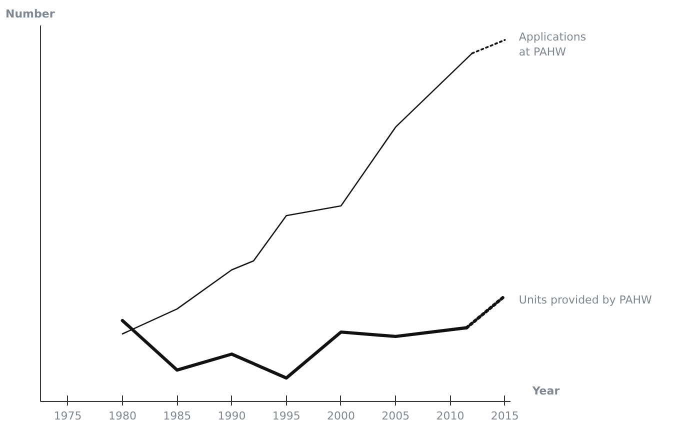 This screenshot has width=687, height=431. I want to click on x-tick-label: 1980, so click(122, 416).